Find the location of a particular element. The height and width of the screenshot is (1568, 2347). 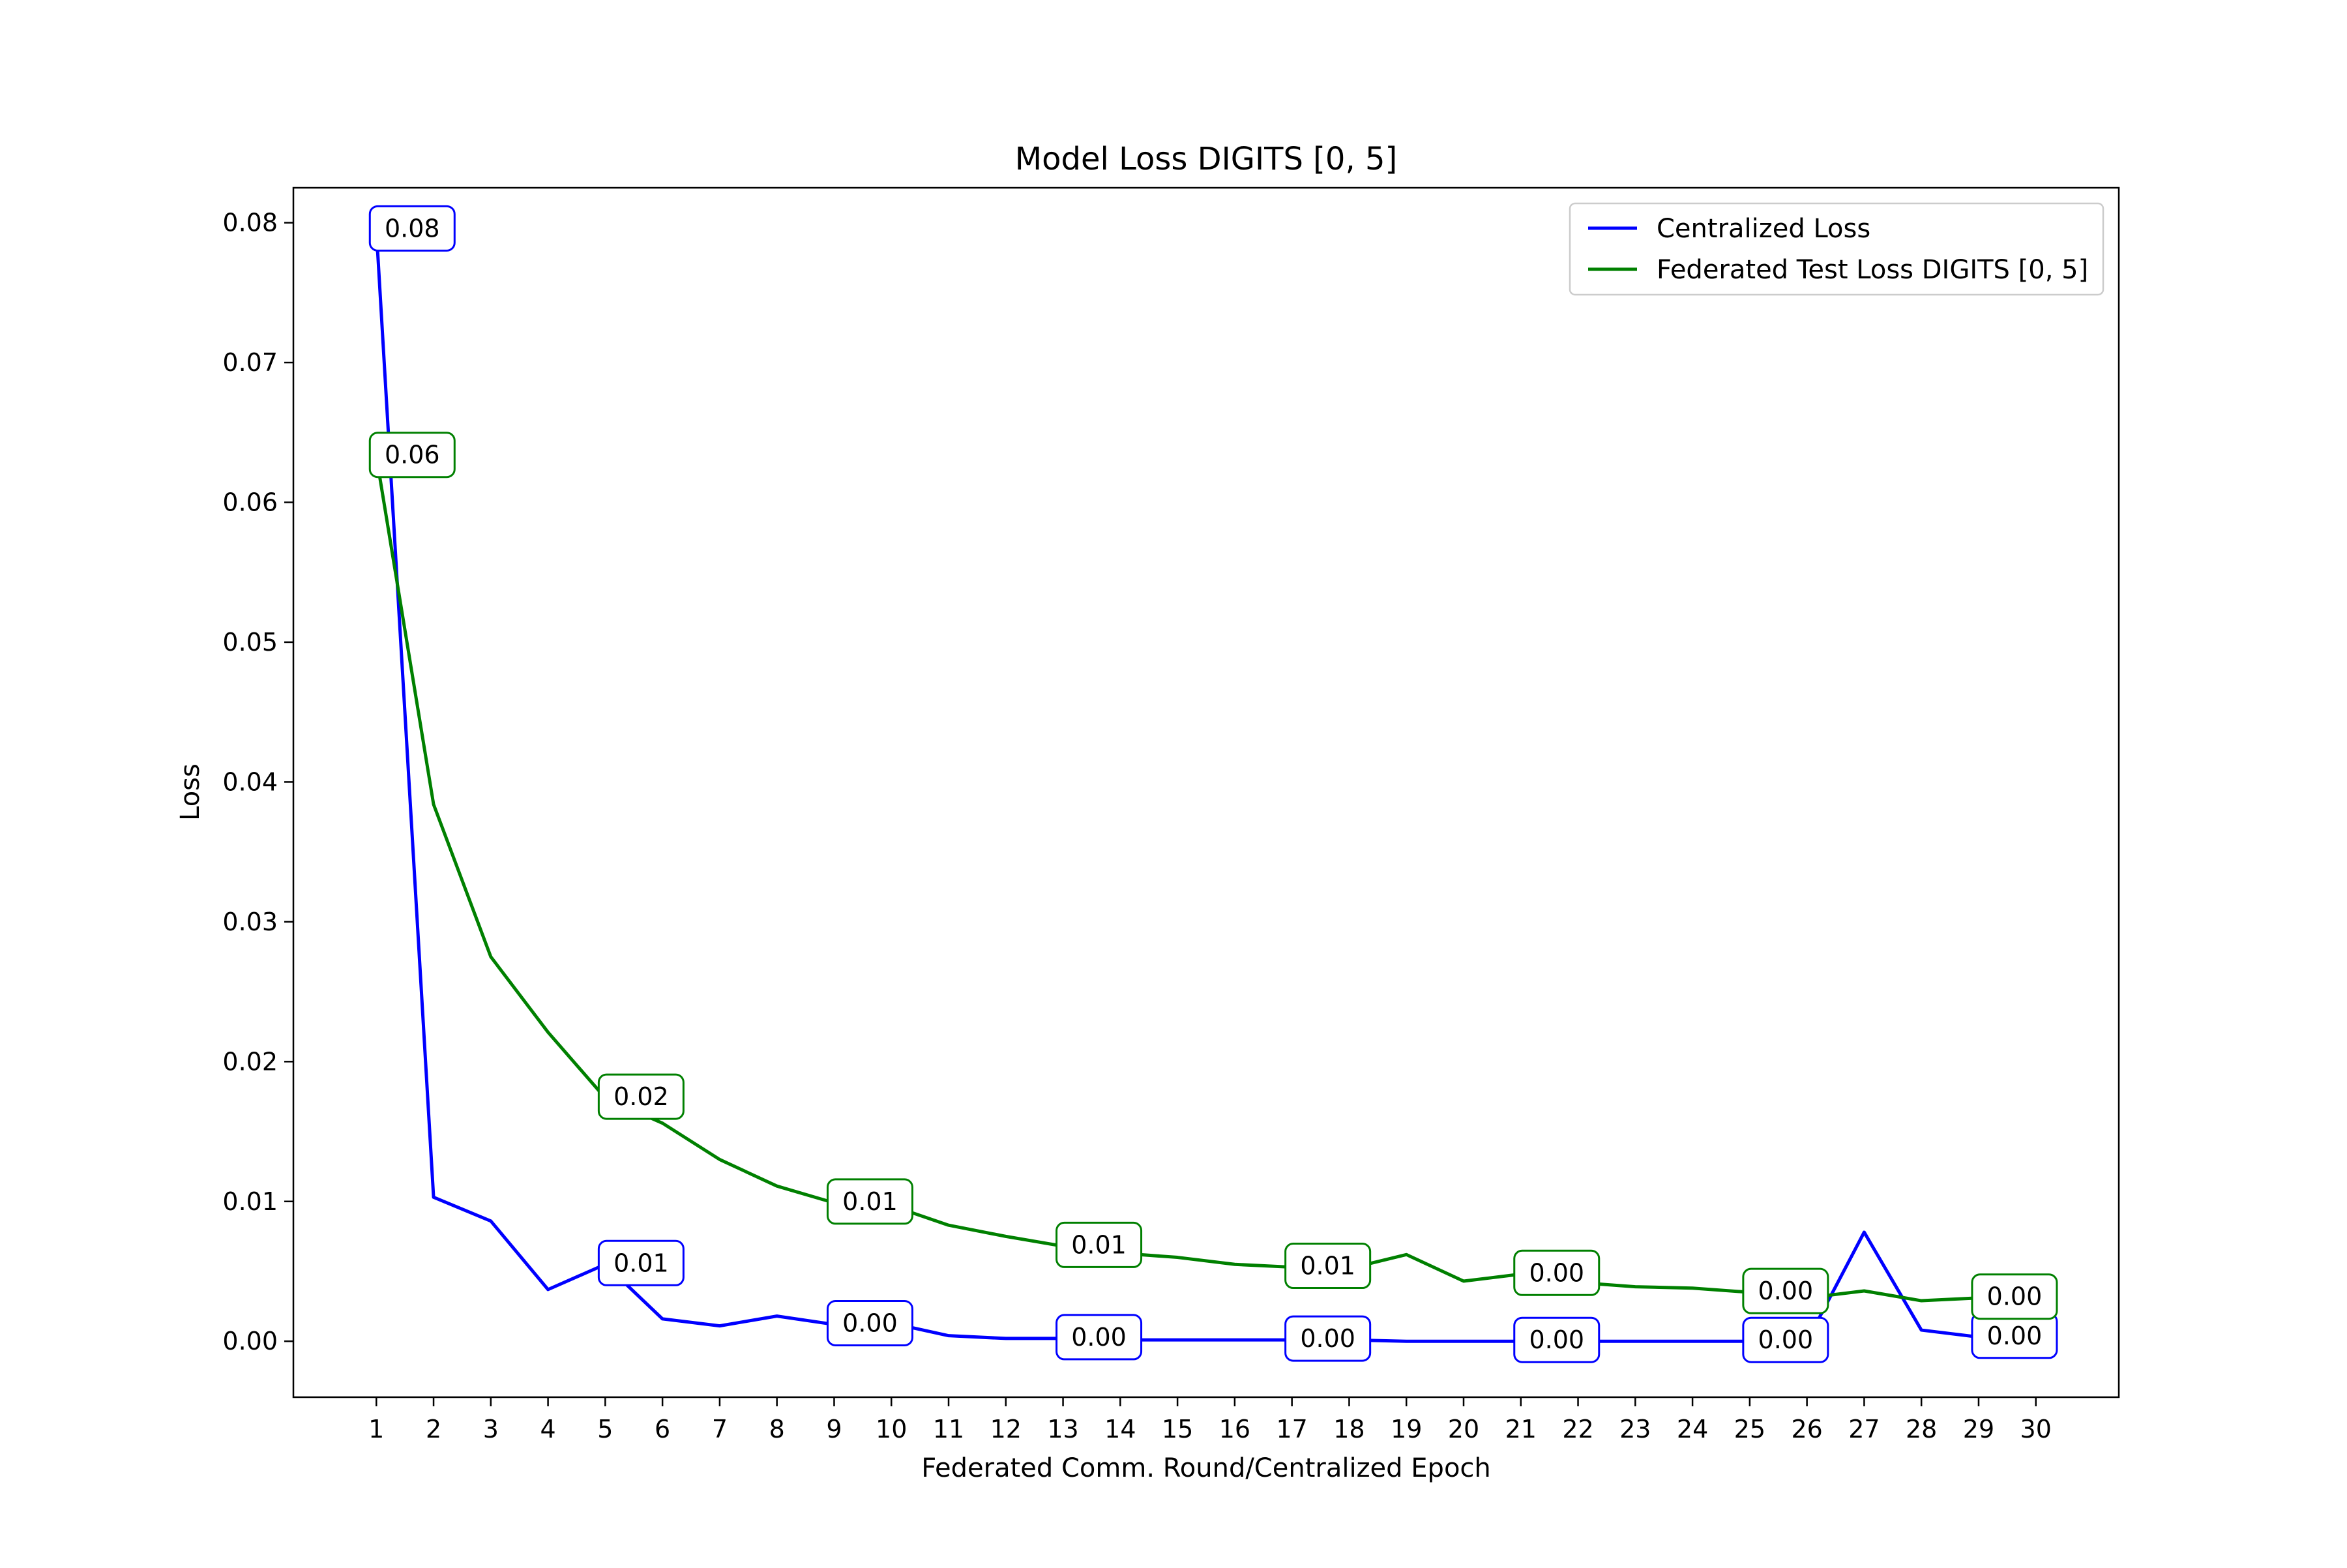

x-tick-label: 20 is located at coordinates (1463, 1429).